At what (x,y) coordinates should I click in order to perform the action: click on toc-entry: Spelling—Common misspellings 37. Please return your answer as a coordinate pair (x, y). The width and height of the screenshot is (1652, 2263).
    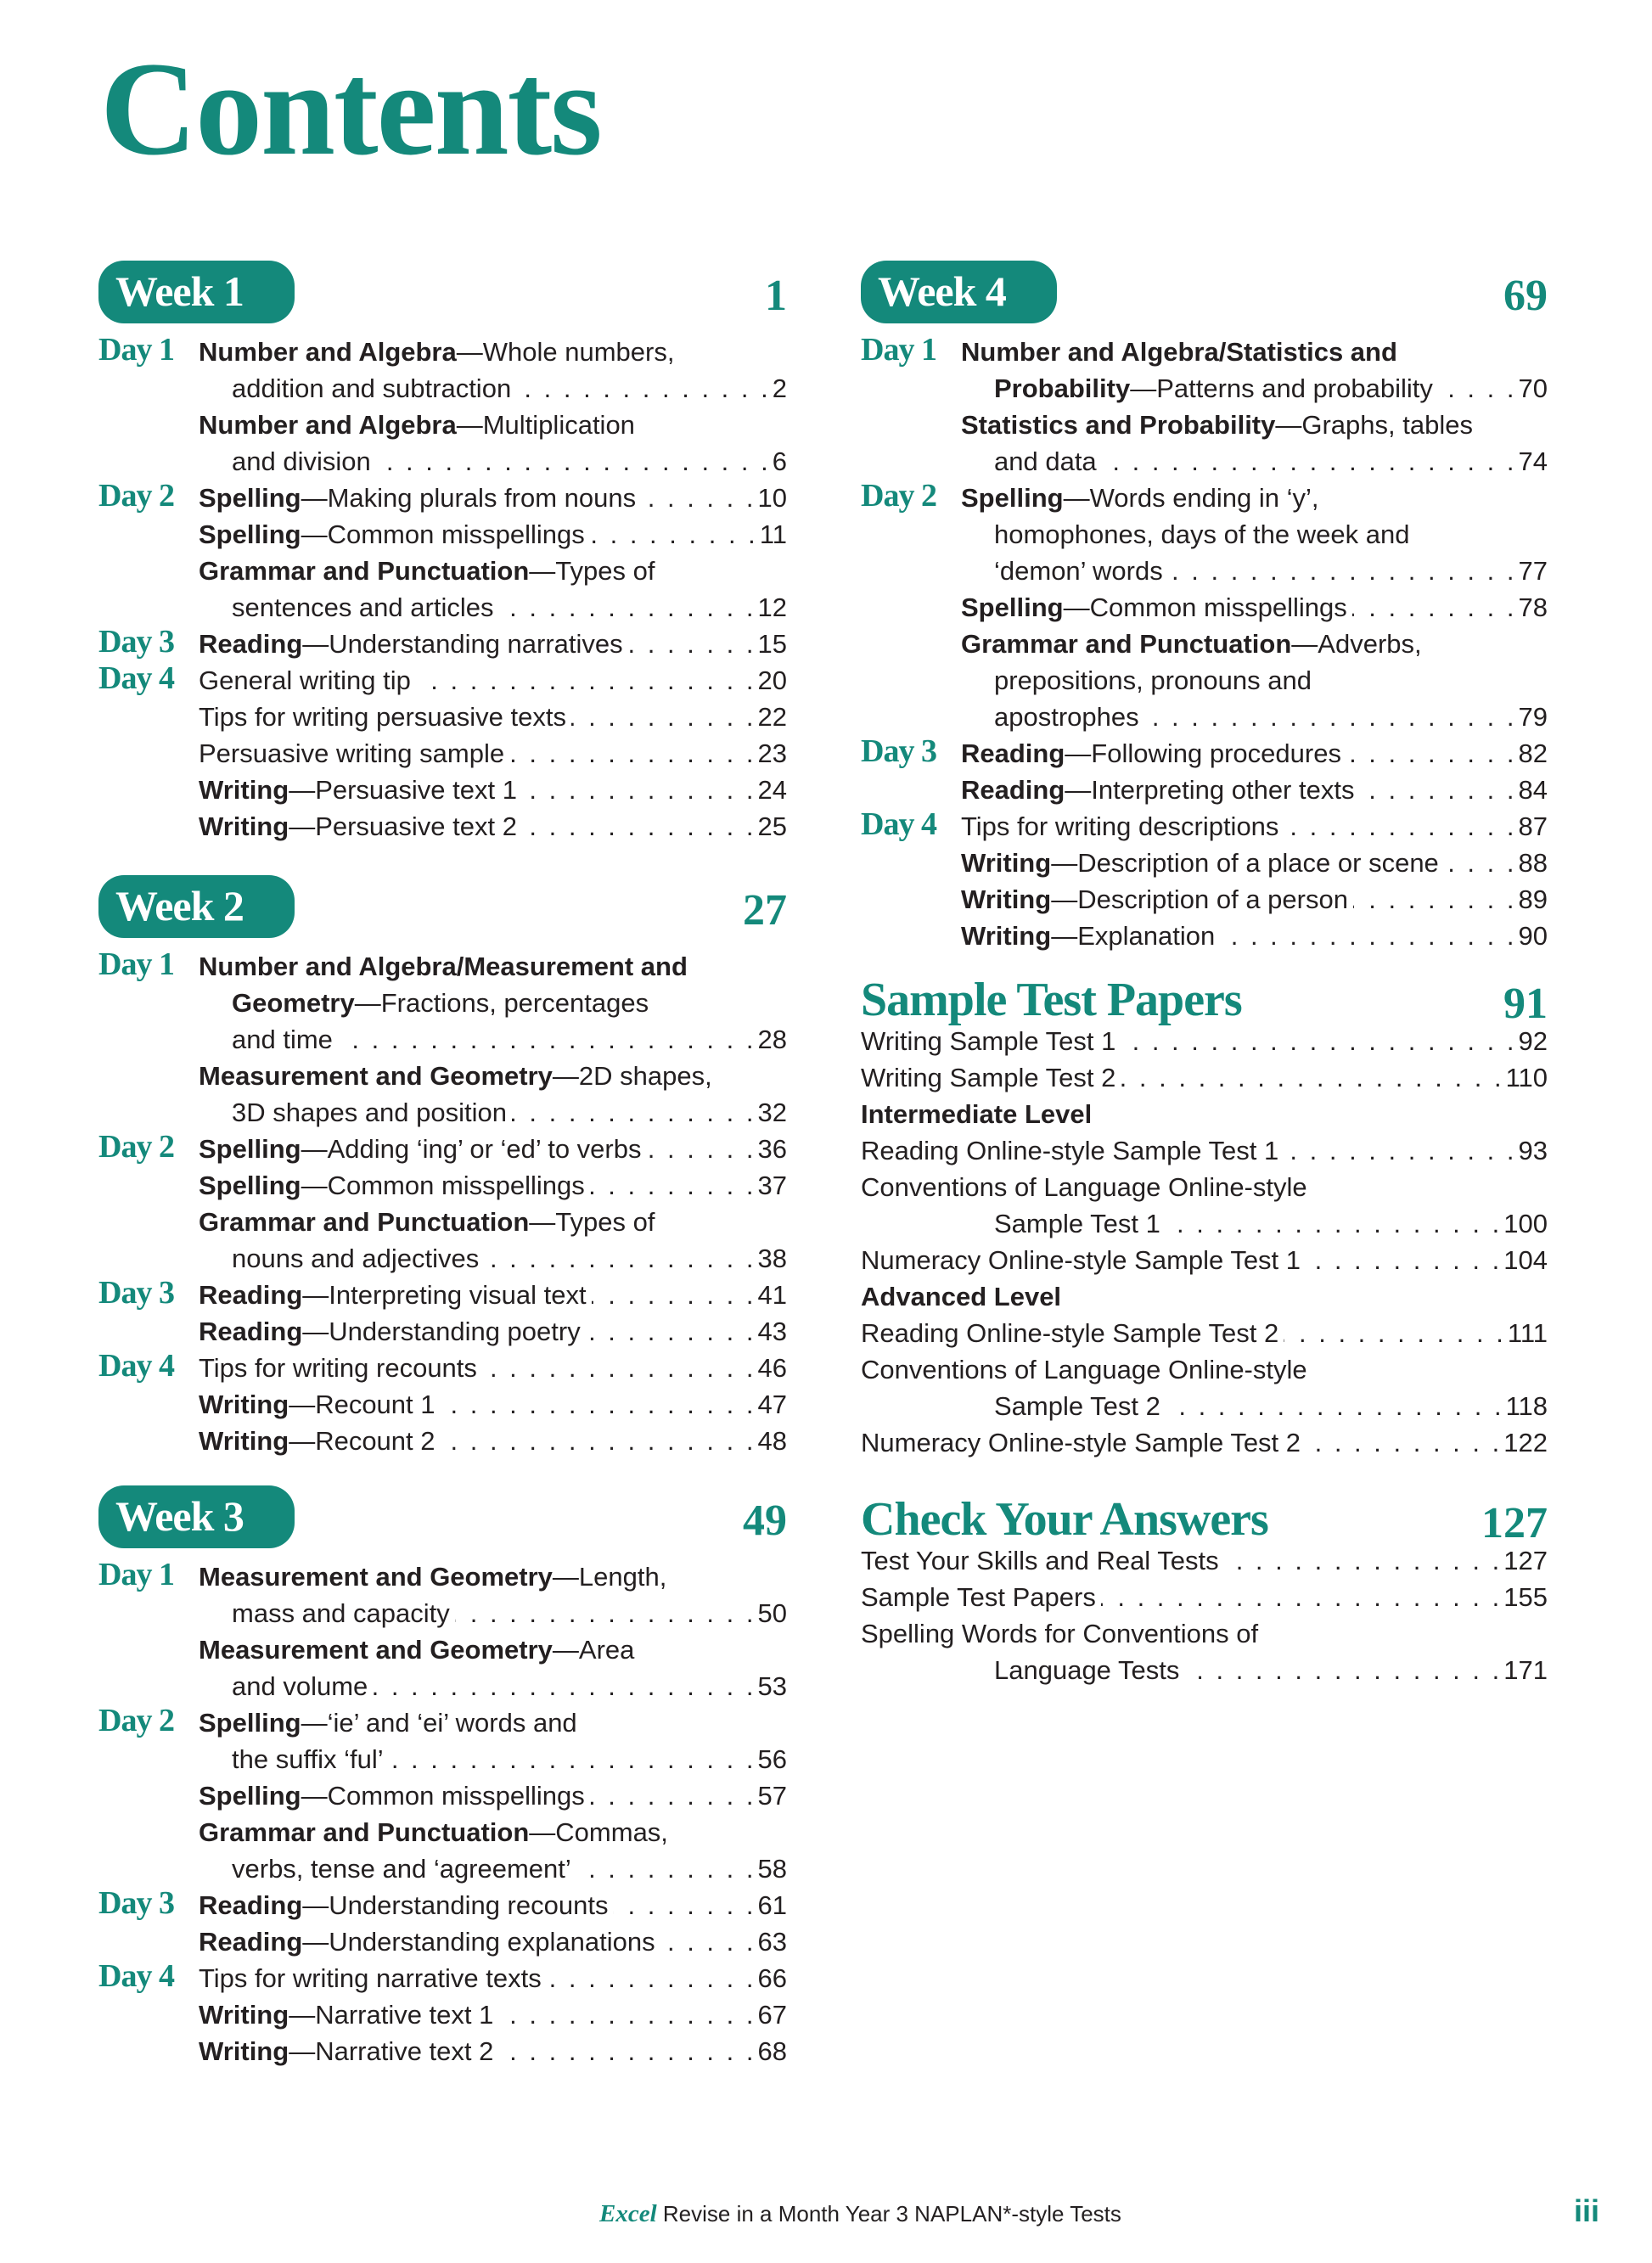
    Looking at the image, I should click on (442, 1185).